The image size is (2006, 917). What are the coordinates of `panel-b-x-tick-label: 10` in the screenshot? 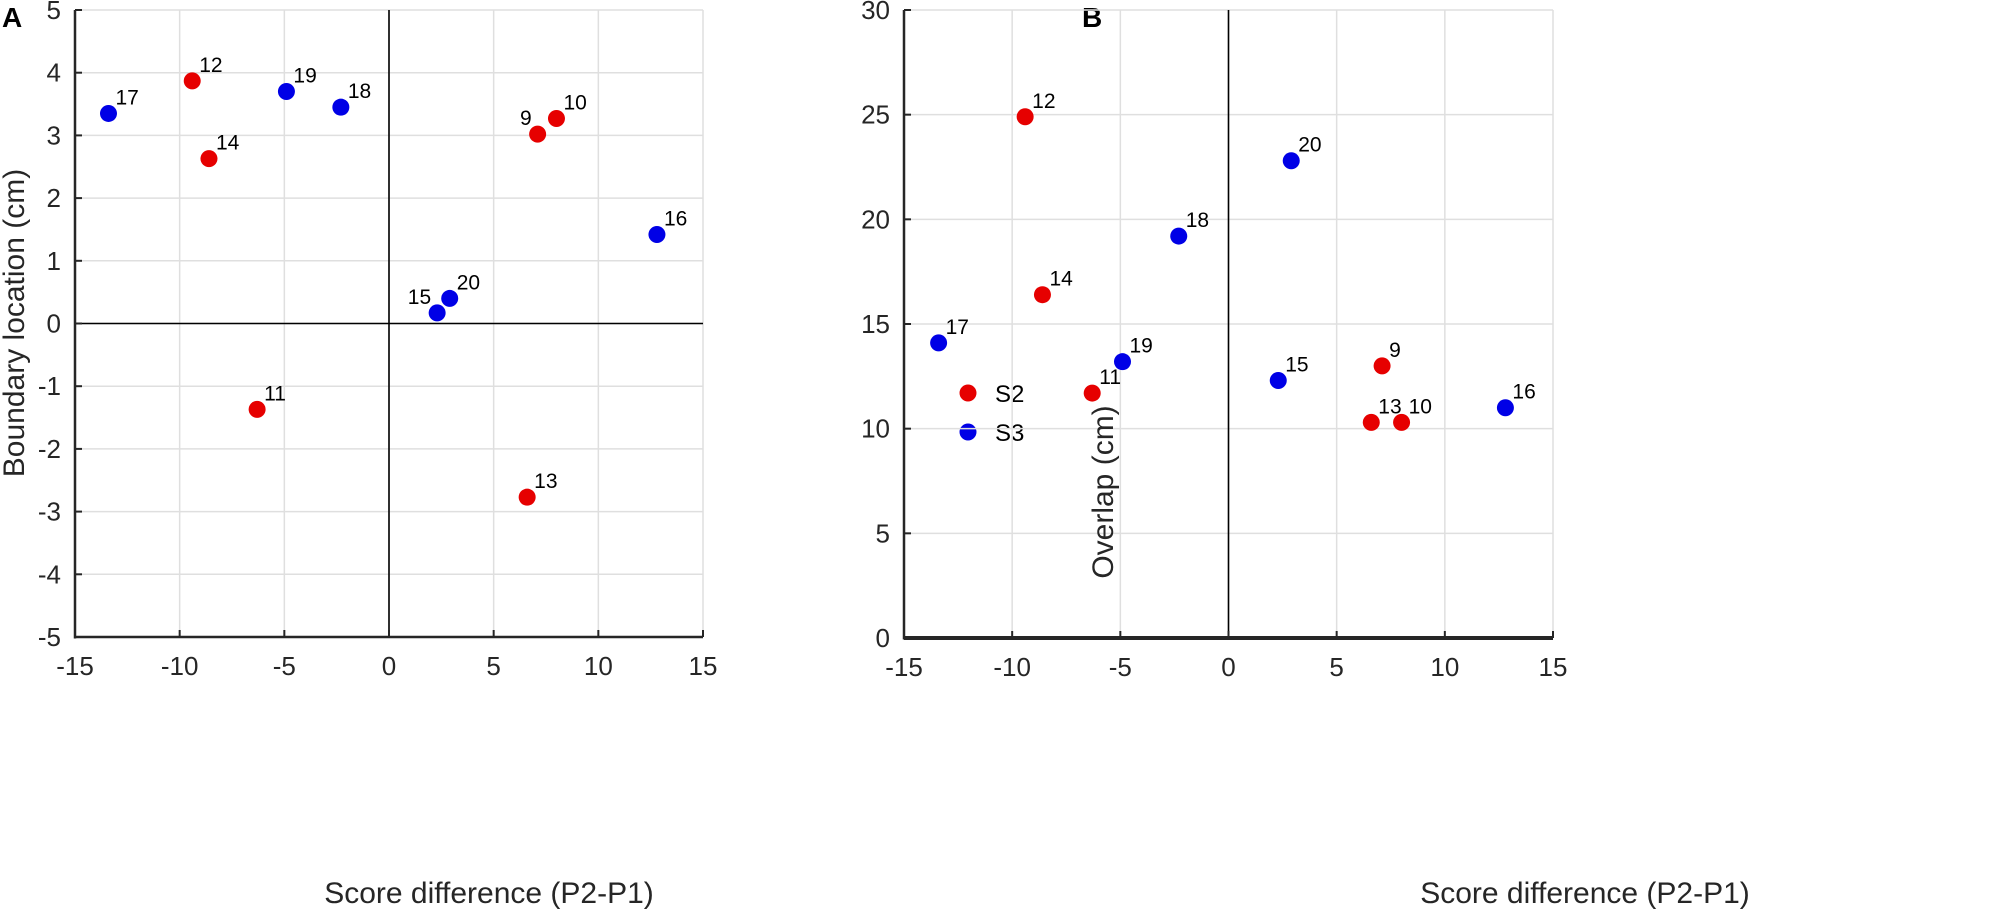 It's located at (1444, 667).